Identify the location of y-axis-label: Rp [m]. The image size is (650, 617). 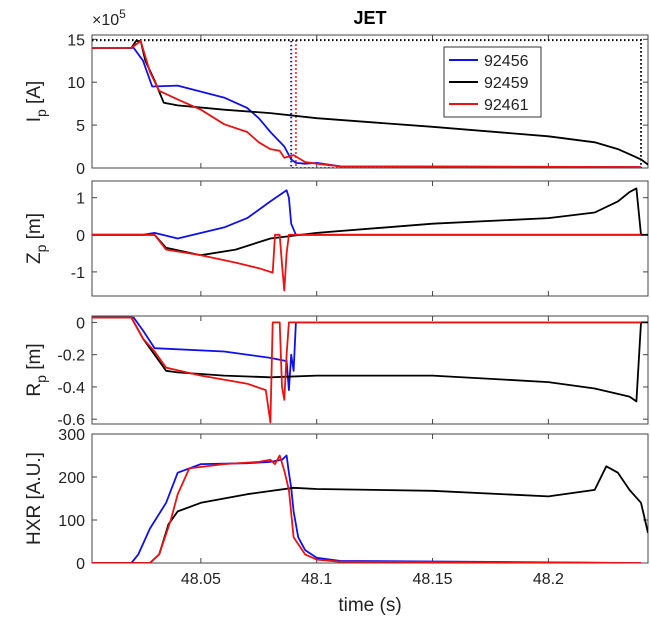
(36, 369).